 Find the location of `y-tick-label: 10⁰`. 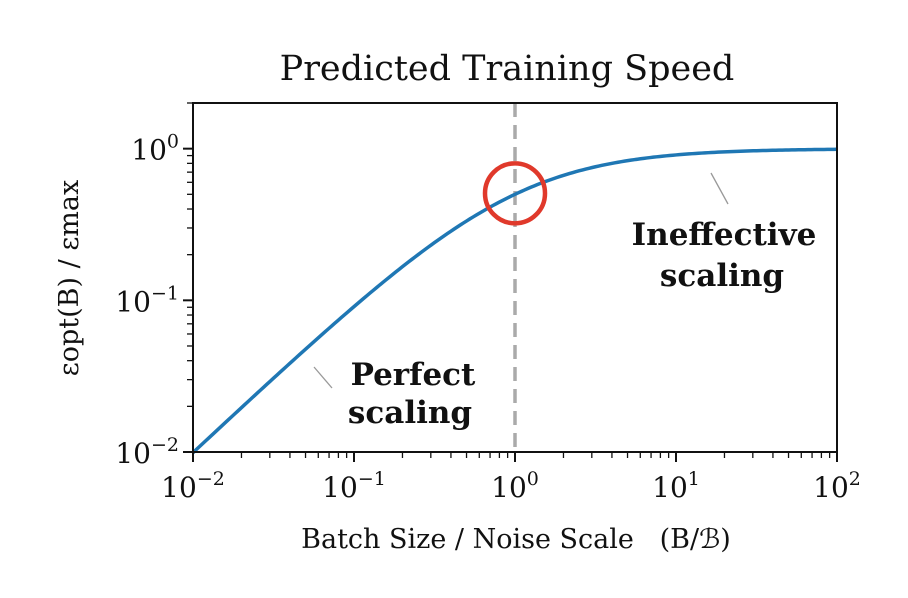

y-tick-label: 10⁰ is located at coordinates (155, 149).